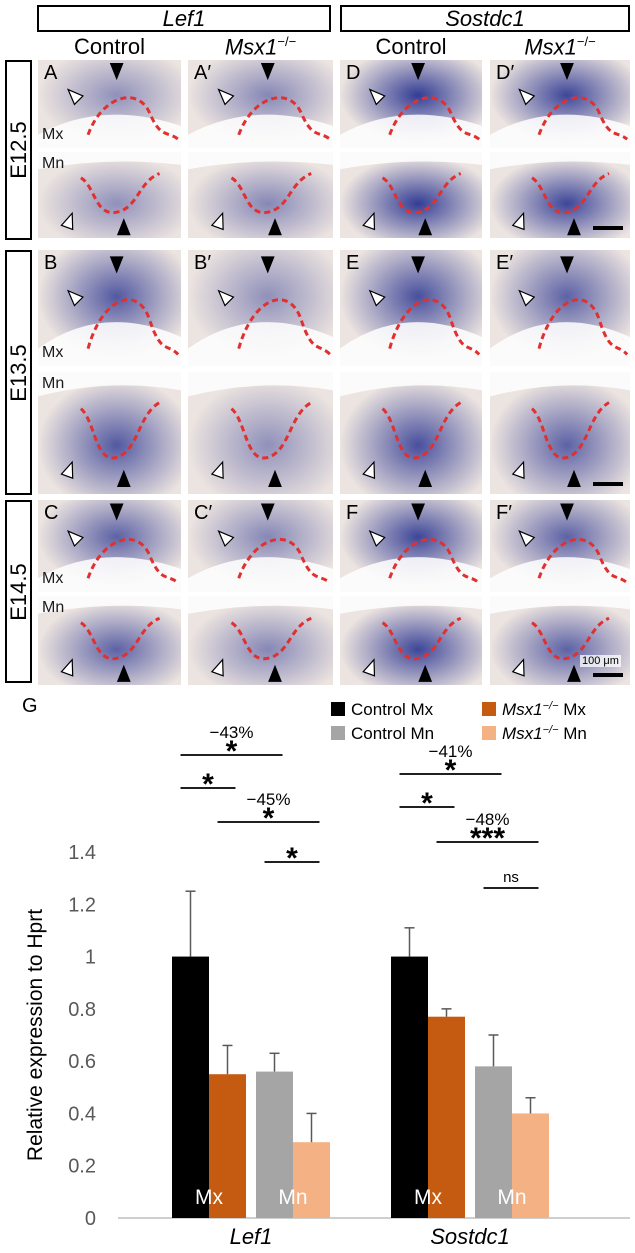 This screenshot has height=1253, width=635. What do you see at coordinates (488, 819) in the screenshot?
I see `percent-change-label: −48%` at bounding box center [488, 819].